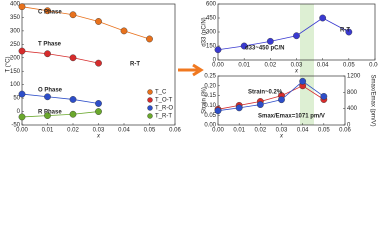  What do you see at coordinates (210, 86) in the screenshot?
I see `y-tick-label: 0.20` at bounding box center [210, 86].